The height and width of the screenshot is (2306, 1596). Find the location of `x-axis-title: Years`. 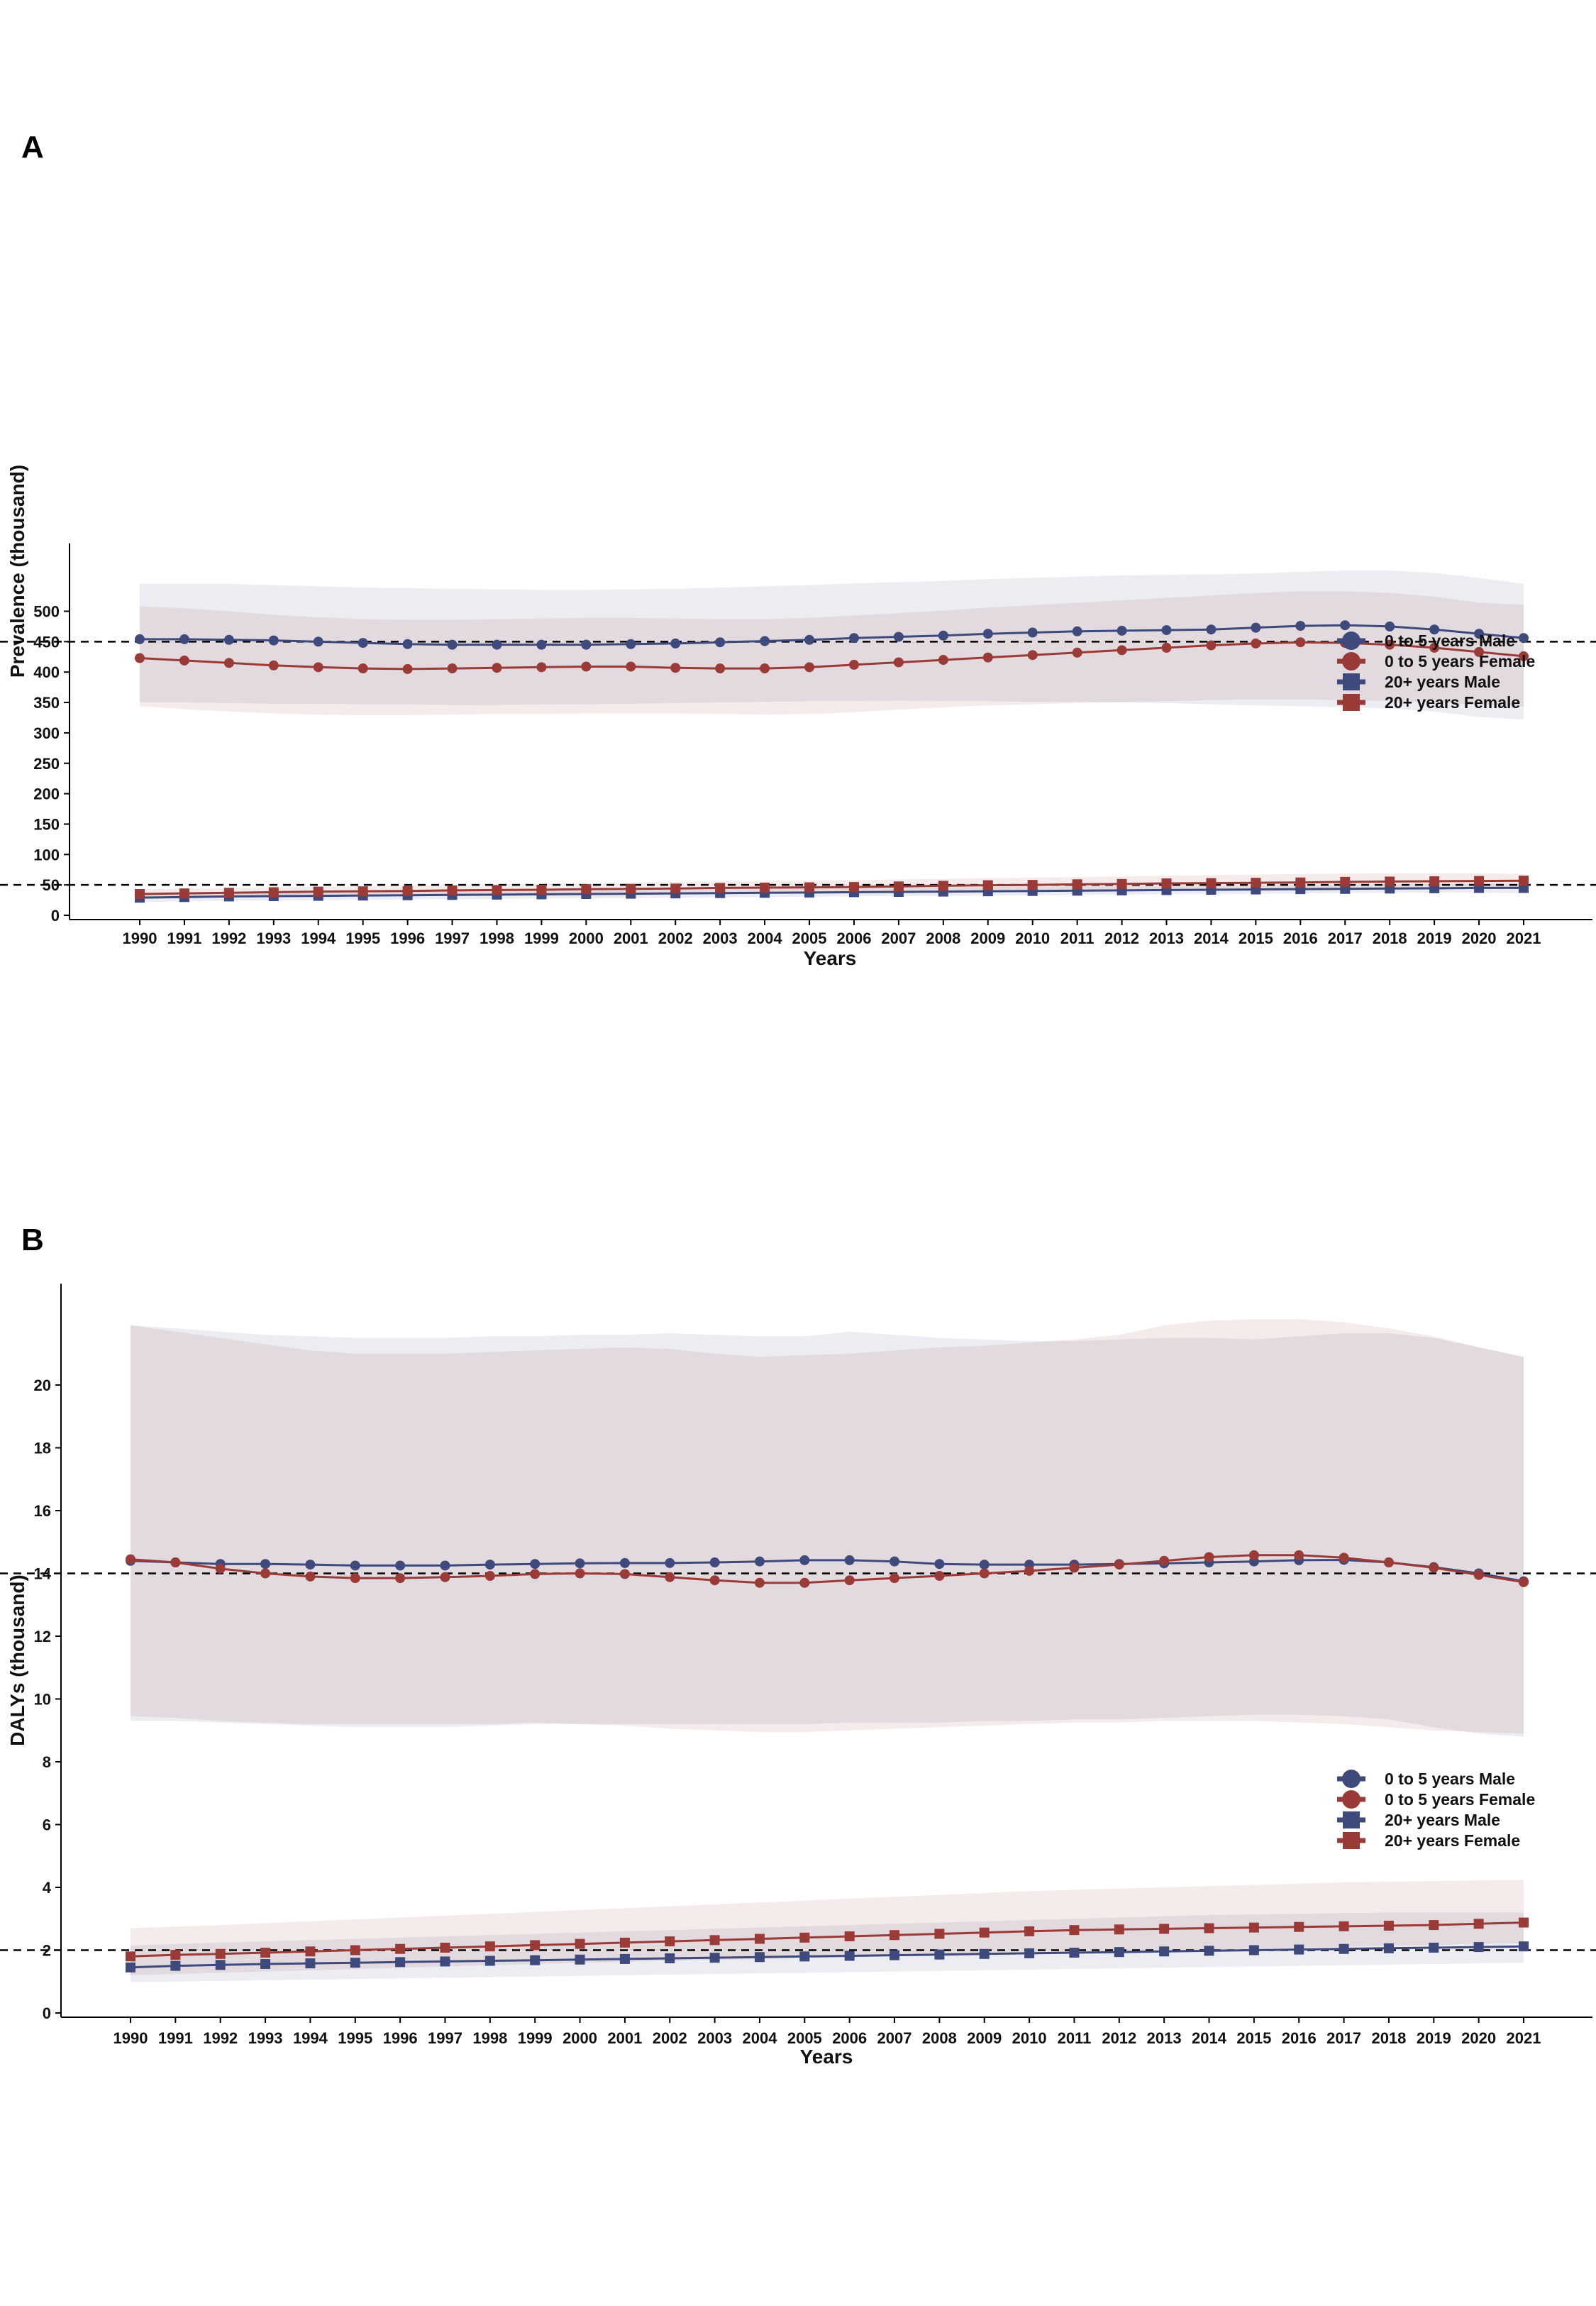

x-axis-title: Years is located at coordinates (826, 2057).